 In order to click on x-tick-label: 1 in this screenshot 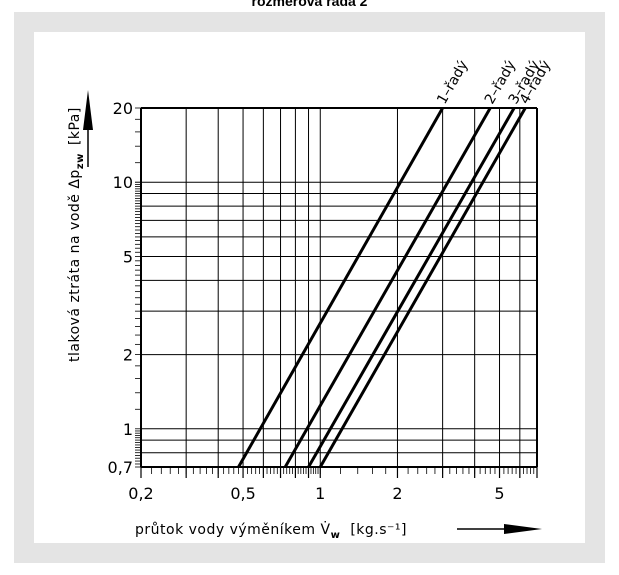, I will do `click(320, 493)`.